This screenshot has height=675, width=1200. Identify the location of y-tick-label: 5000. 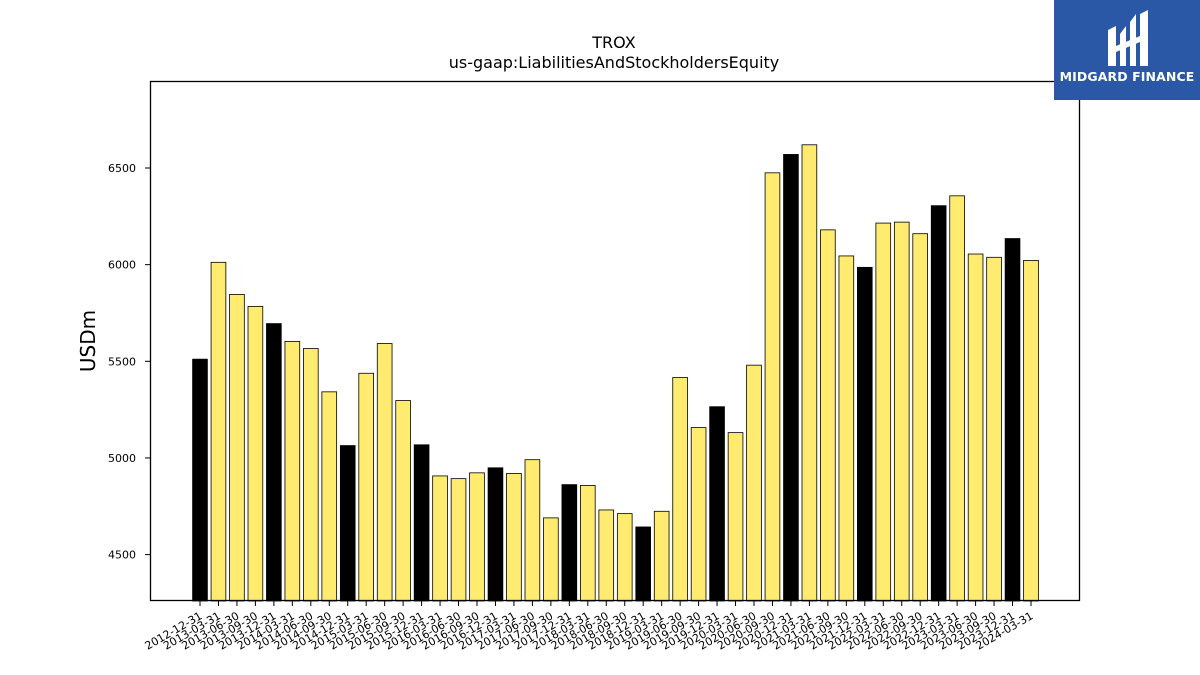
(122, 458).